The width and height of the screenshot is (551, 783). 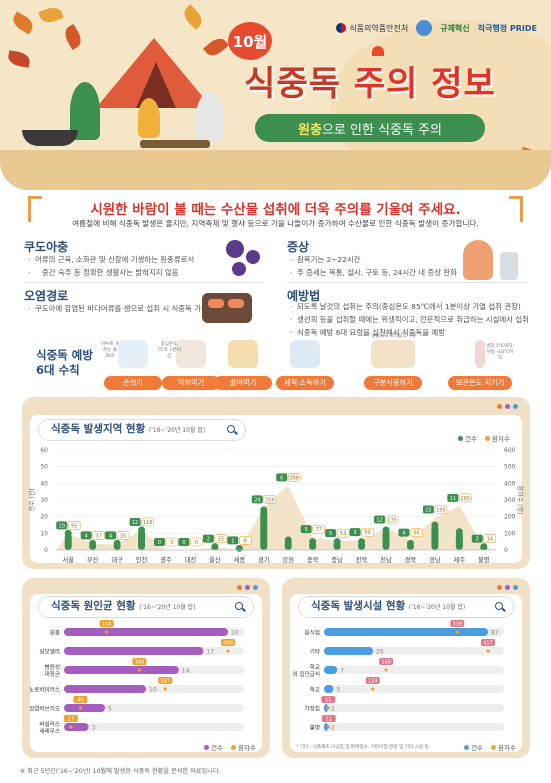 What do you see at coordinates (288, 559) in the screenshot?
I see `x-tick-label: 강원` at bounding box center [288, 559].